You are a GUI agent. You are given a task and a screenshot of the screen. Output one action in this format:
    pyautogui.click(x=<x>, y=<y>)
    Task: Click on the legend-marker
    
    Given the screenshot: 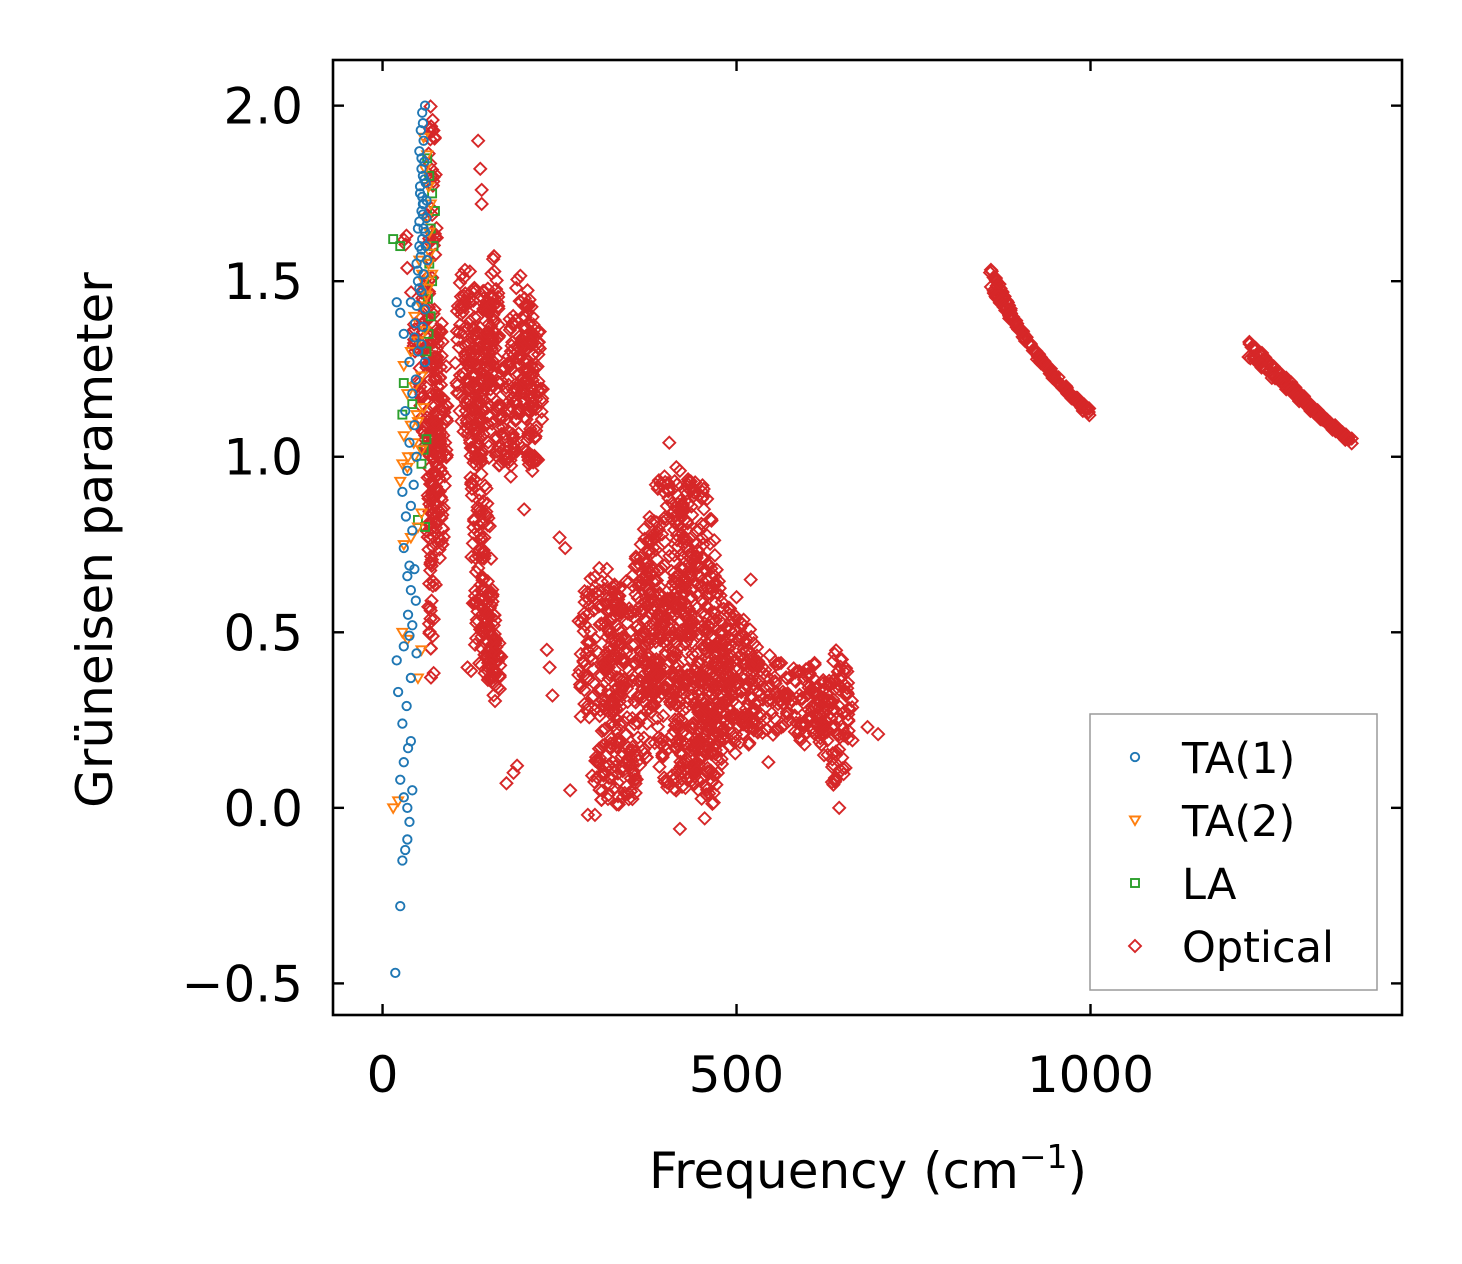 What is the action you would take?
    pyautogui.click(x=1135, y=757)
    